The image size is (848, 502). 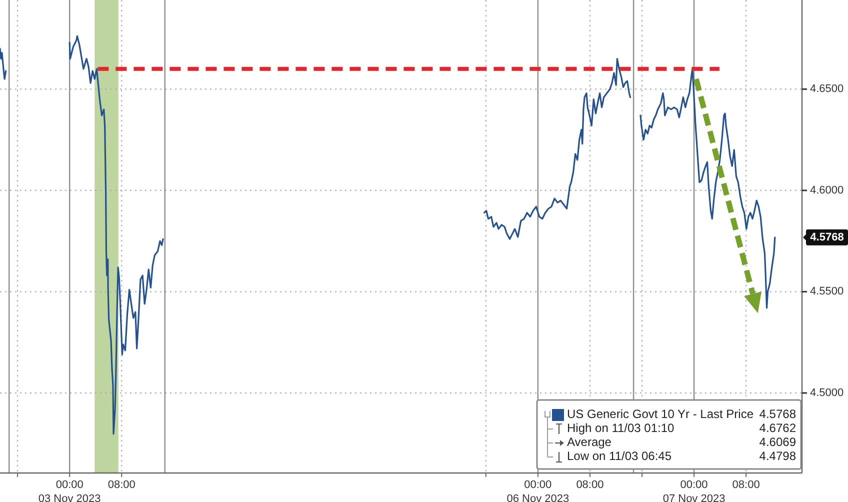 What do you see at coordinates (777, 414) in the screenshot?
I see `annotation: 4.5768` at bounding box center [777, 414].